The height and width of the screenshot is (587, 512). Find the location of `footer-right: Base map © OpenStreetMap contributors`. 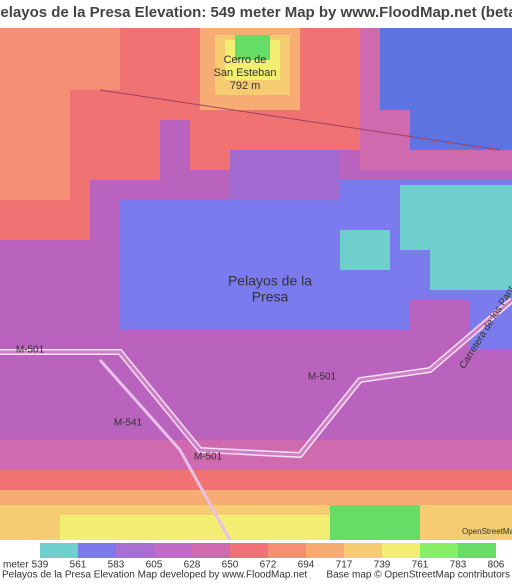

footer-right: Base map © OpenStreetMap contributors is located at coordinates (418, 575).